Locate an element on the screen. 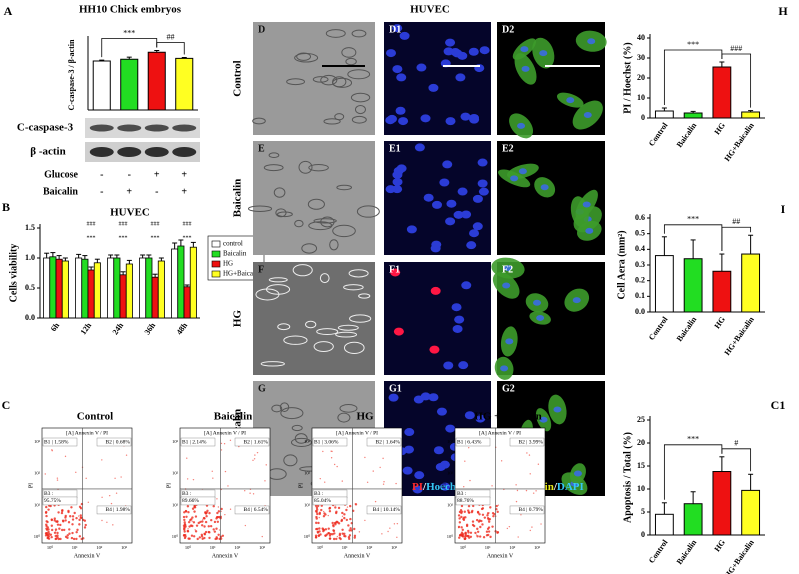 The image size is (799, 574). legend-label: control is located at coordinates (233, 244).